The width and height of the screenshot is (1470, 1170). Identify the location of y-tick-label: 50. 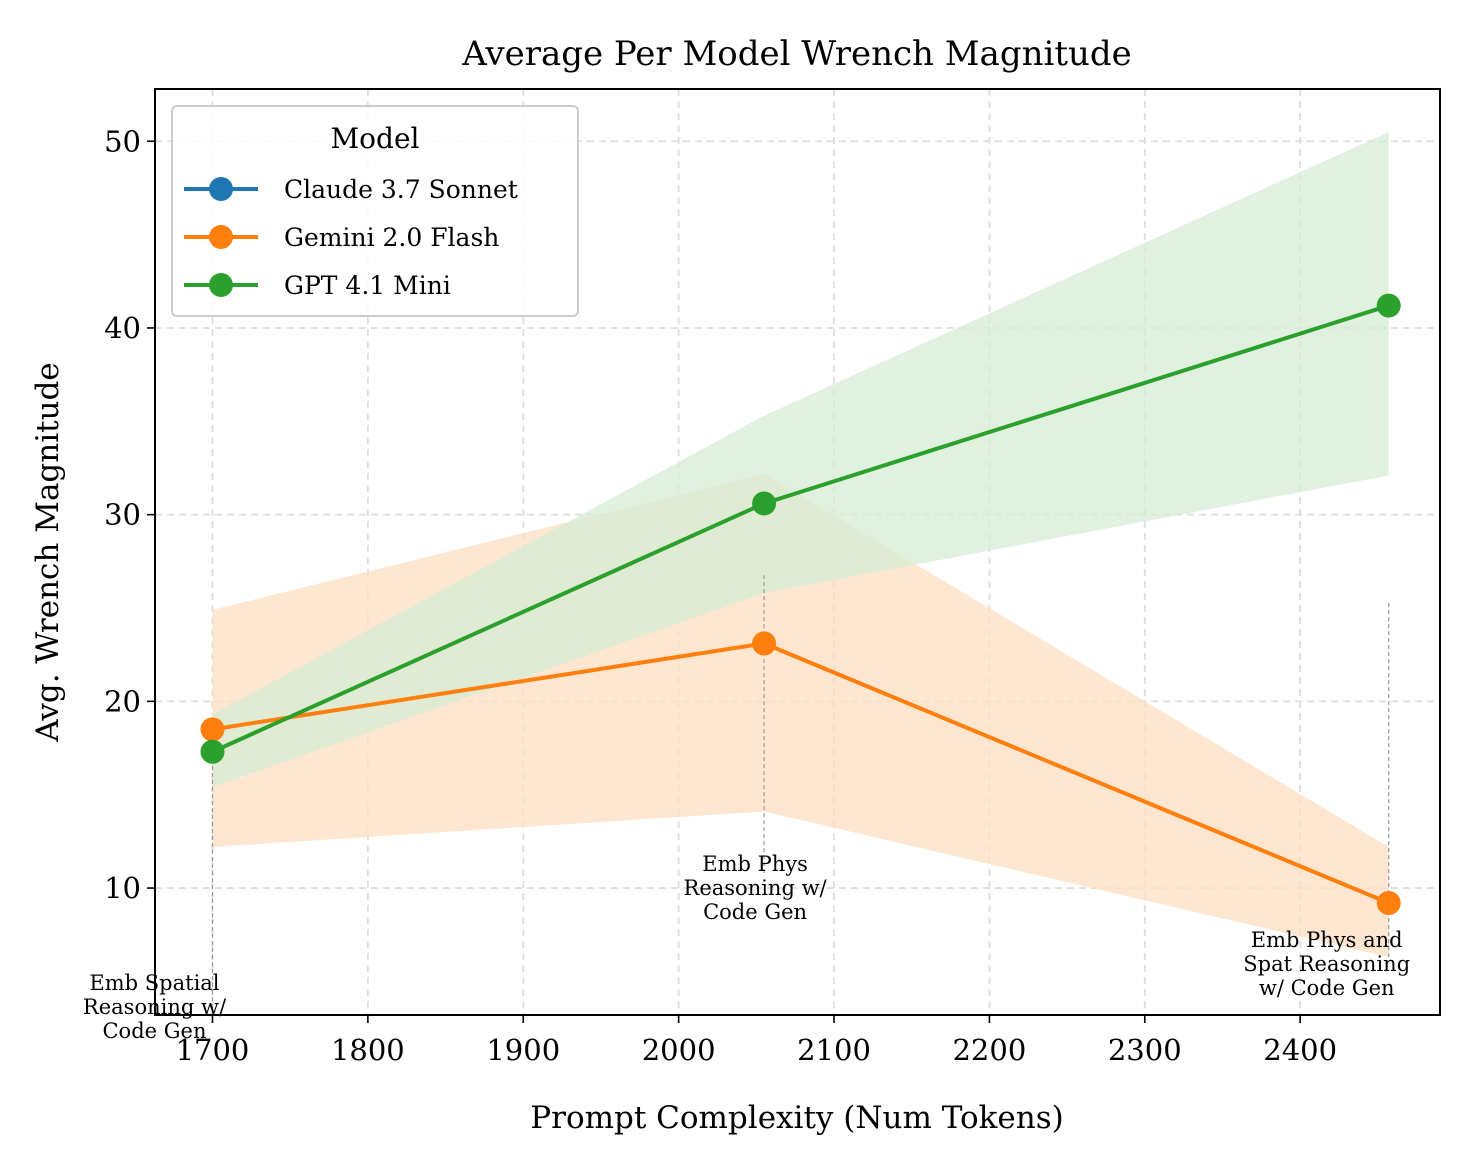
(122, 141).